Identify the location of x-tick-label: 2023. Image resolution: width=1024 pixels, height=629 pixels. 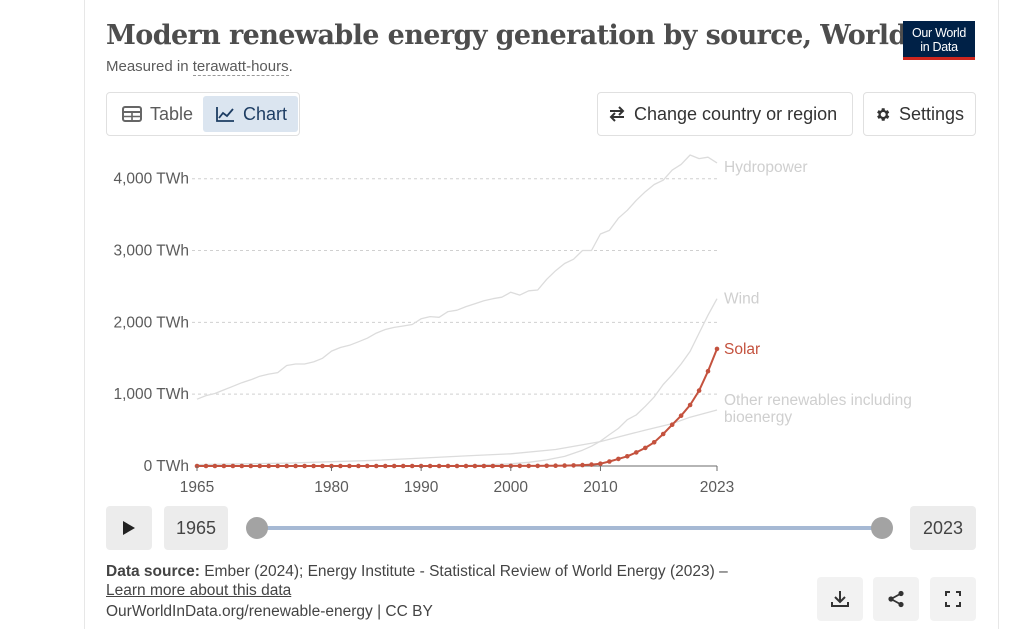
(717, 487).